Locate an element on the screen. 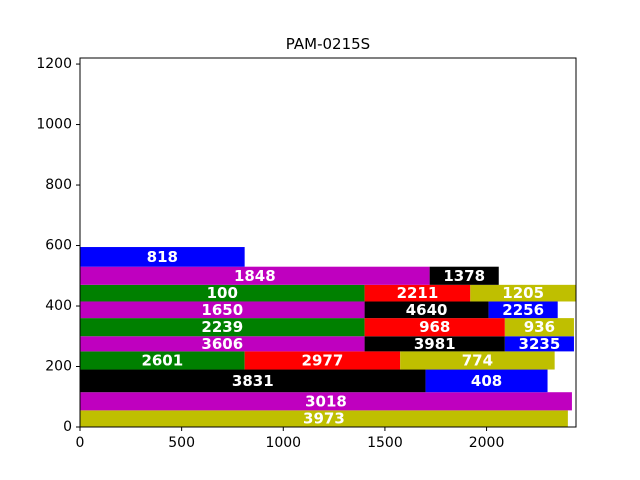  bar-label-15: 2256 is located at coordinates (523, 310).